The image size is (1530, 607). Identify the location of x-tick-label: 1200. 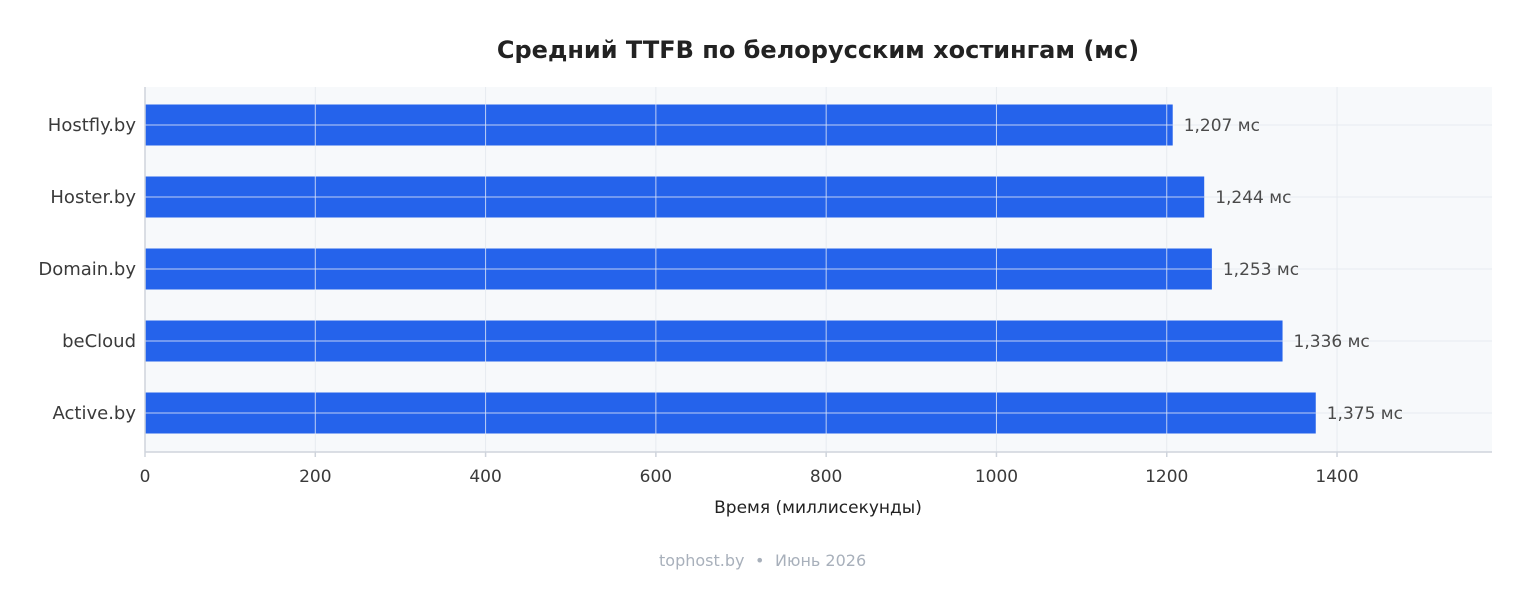
(1166, 477).